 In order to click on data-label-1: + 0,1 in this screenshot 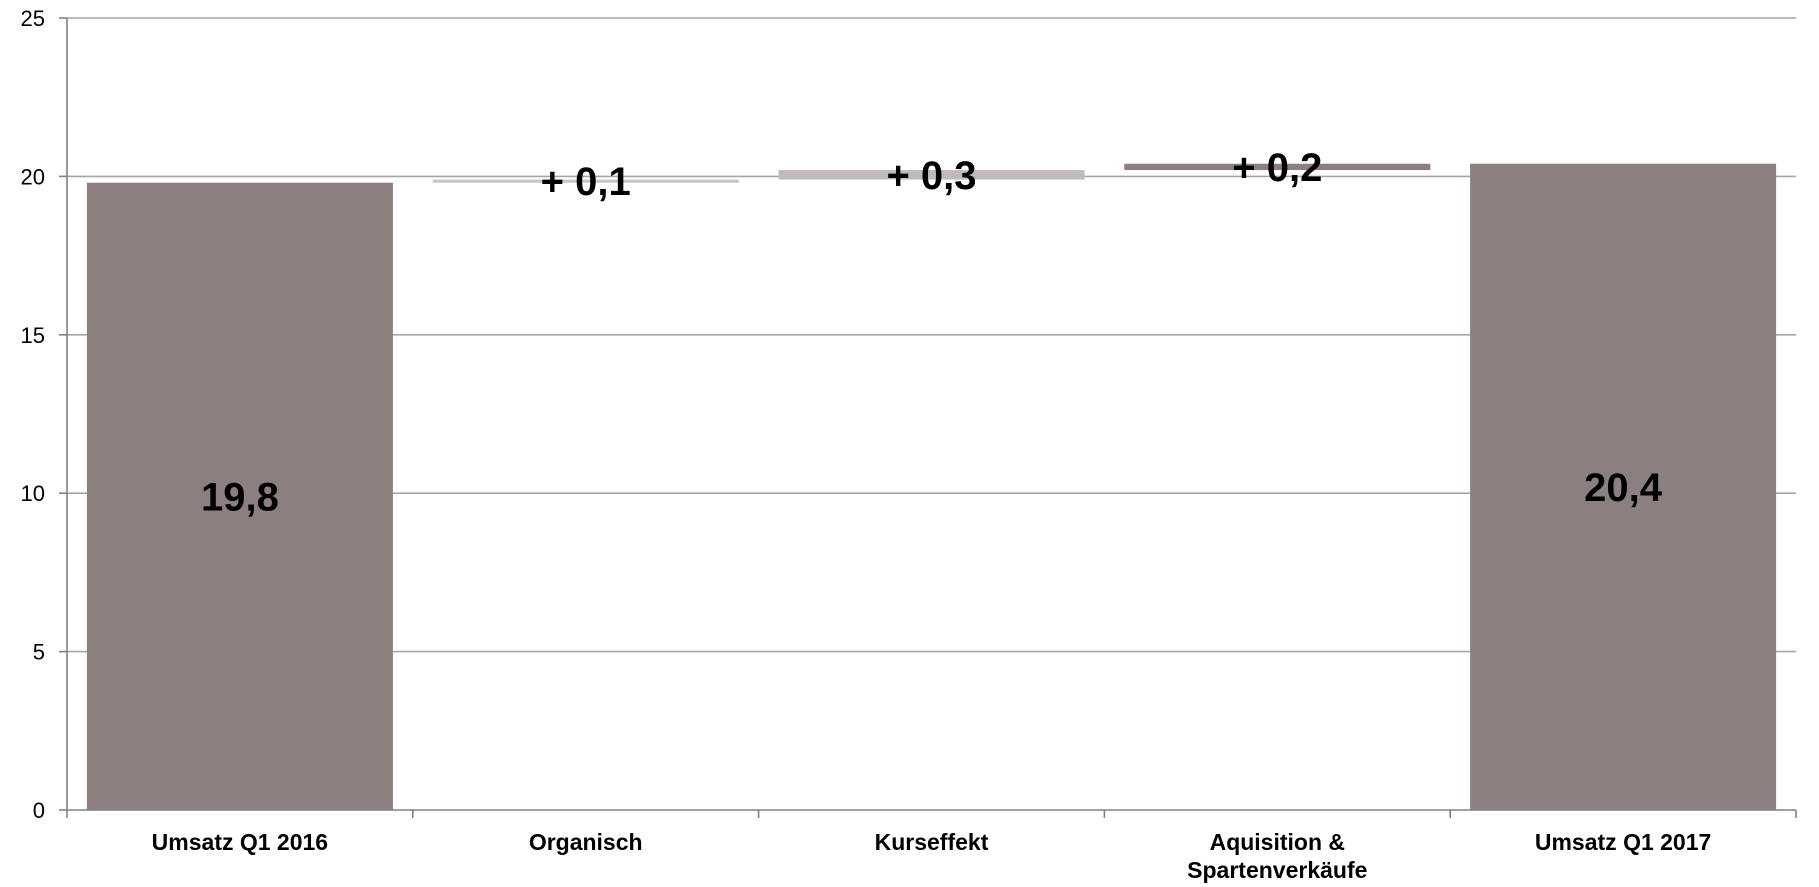, I will do `click(586, 182)`.